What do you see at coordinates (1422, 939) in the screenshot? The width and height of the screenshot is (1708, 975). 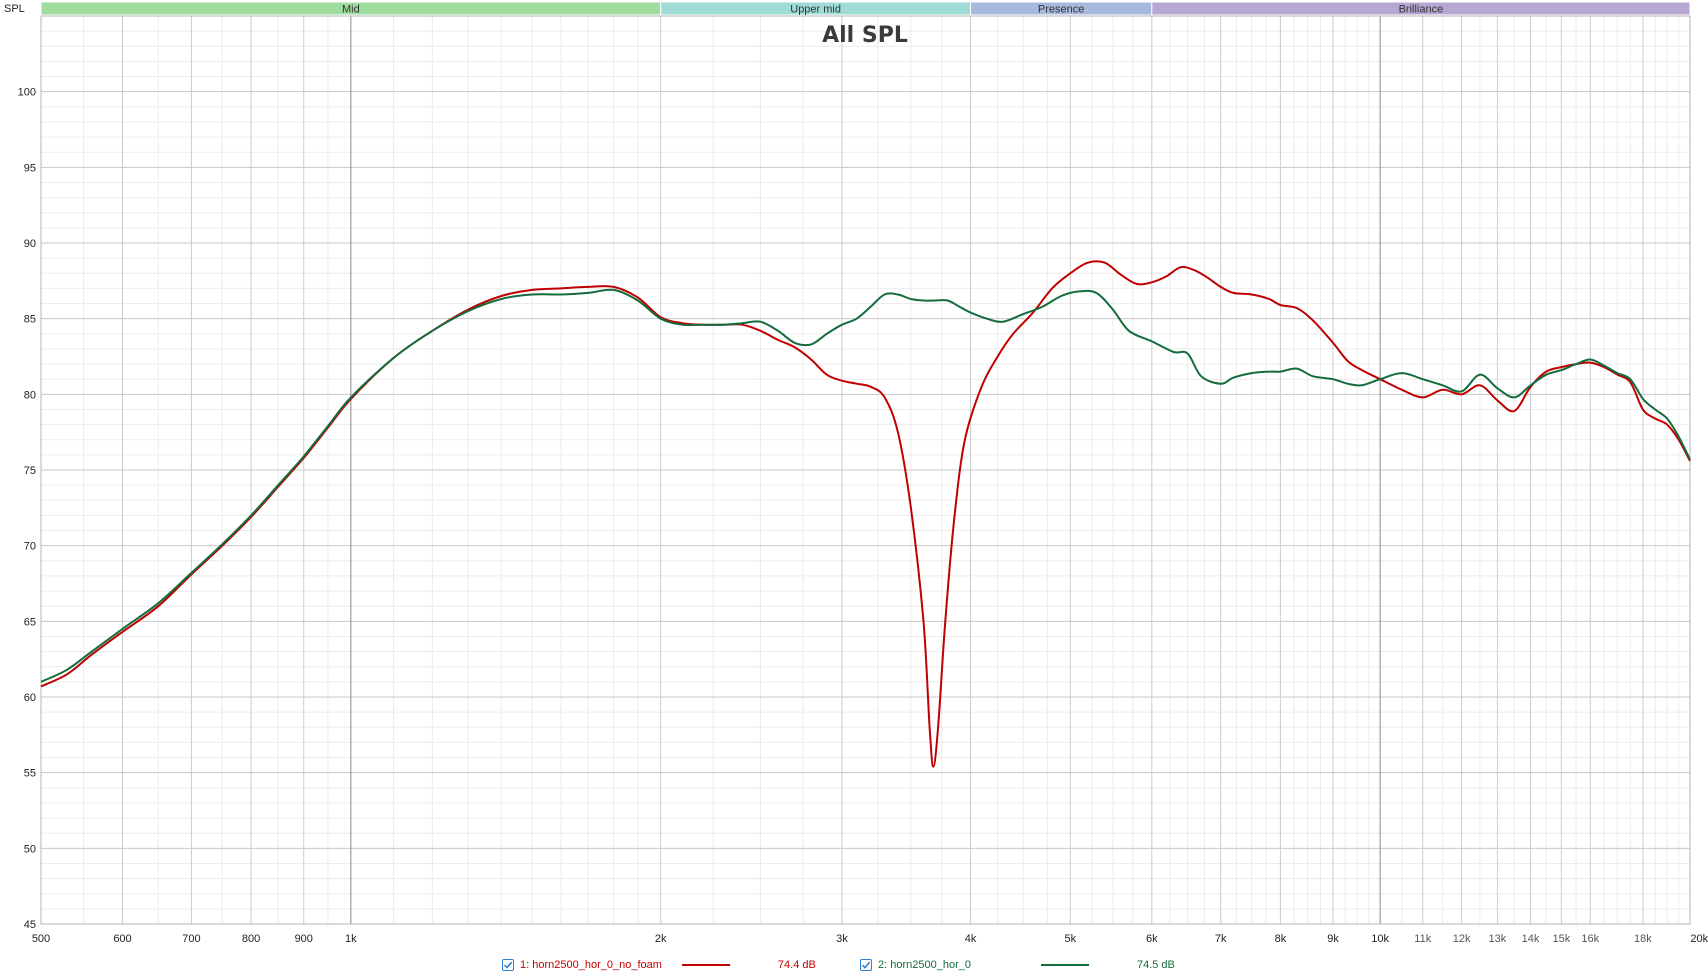 I see `x-tick-label: 11k` at bounding box center [1422, 939].